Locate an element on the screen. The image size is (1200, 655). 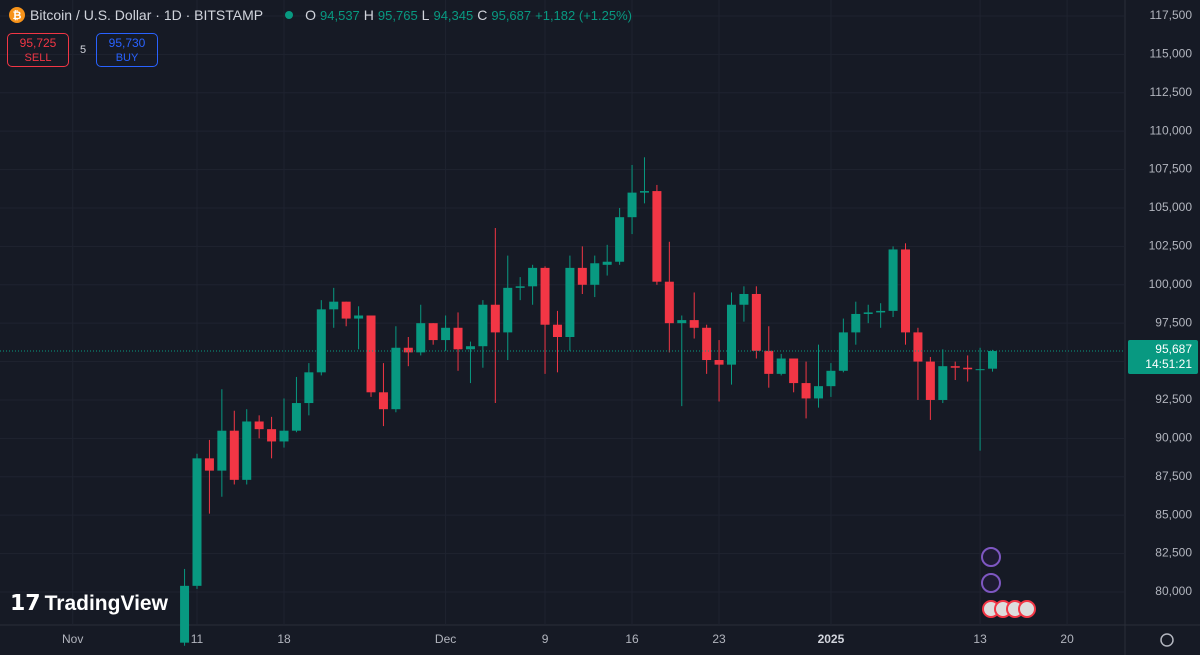
price-tag-label: 95,687 is located at coordinates (1173, 349).